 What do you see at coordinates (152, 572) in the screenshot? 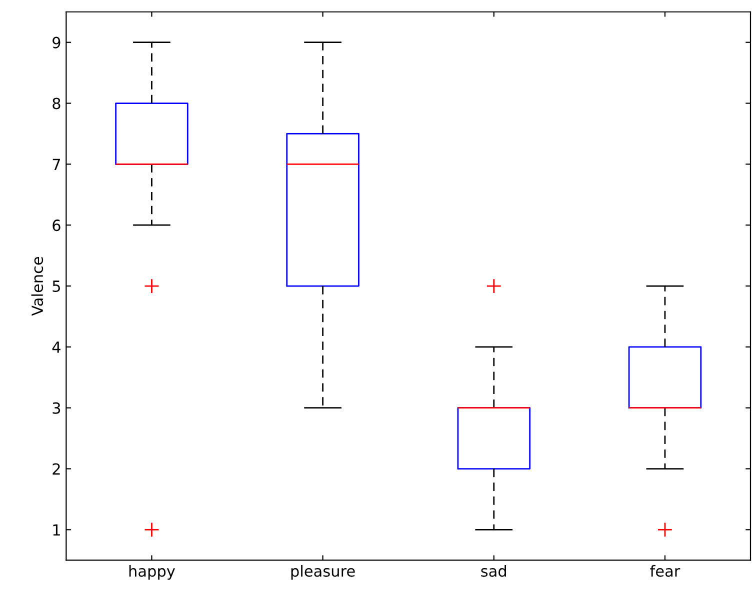
I see `x-tick-label: happy` at bounding box center [152, 572].